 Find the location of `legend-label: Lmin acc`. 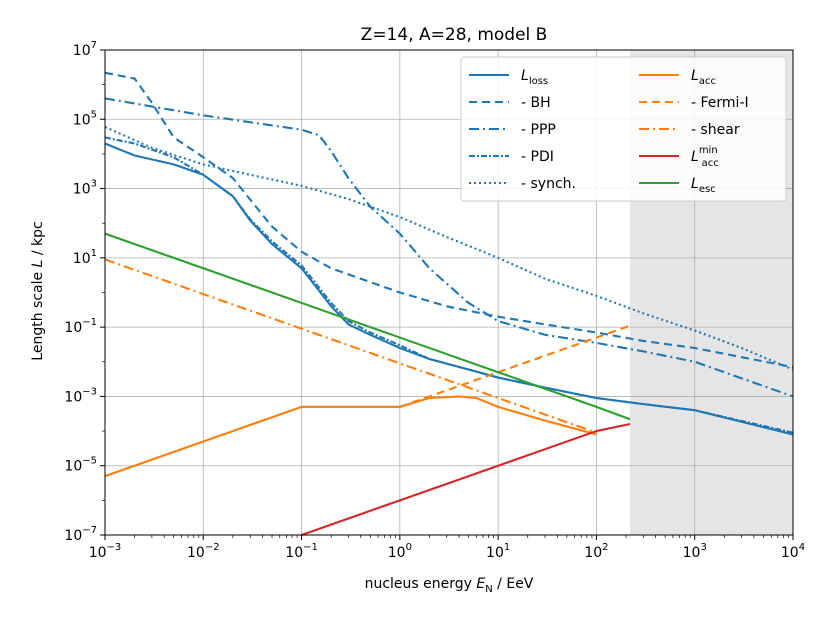

legend-label: Lmin acc is located at coordinates (705, 157).